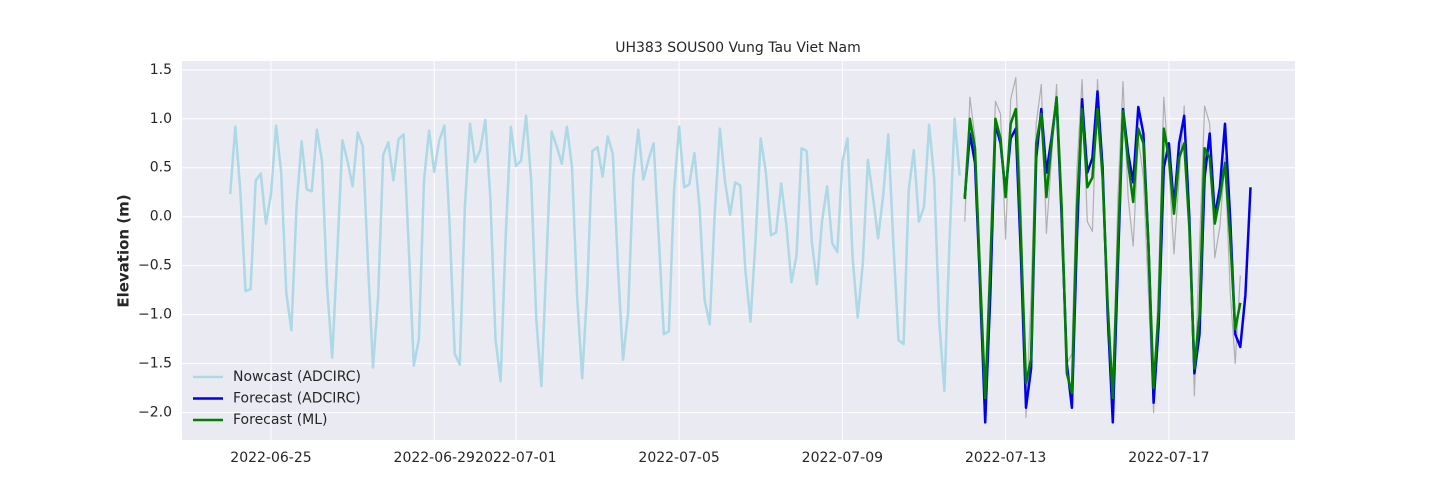 The height and width of the screenshot is (504, 1440). Describe the element at coordinates (124, 250) in the screenshot. I see `y-axis-label: Elevation (m)` at that location.